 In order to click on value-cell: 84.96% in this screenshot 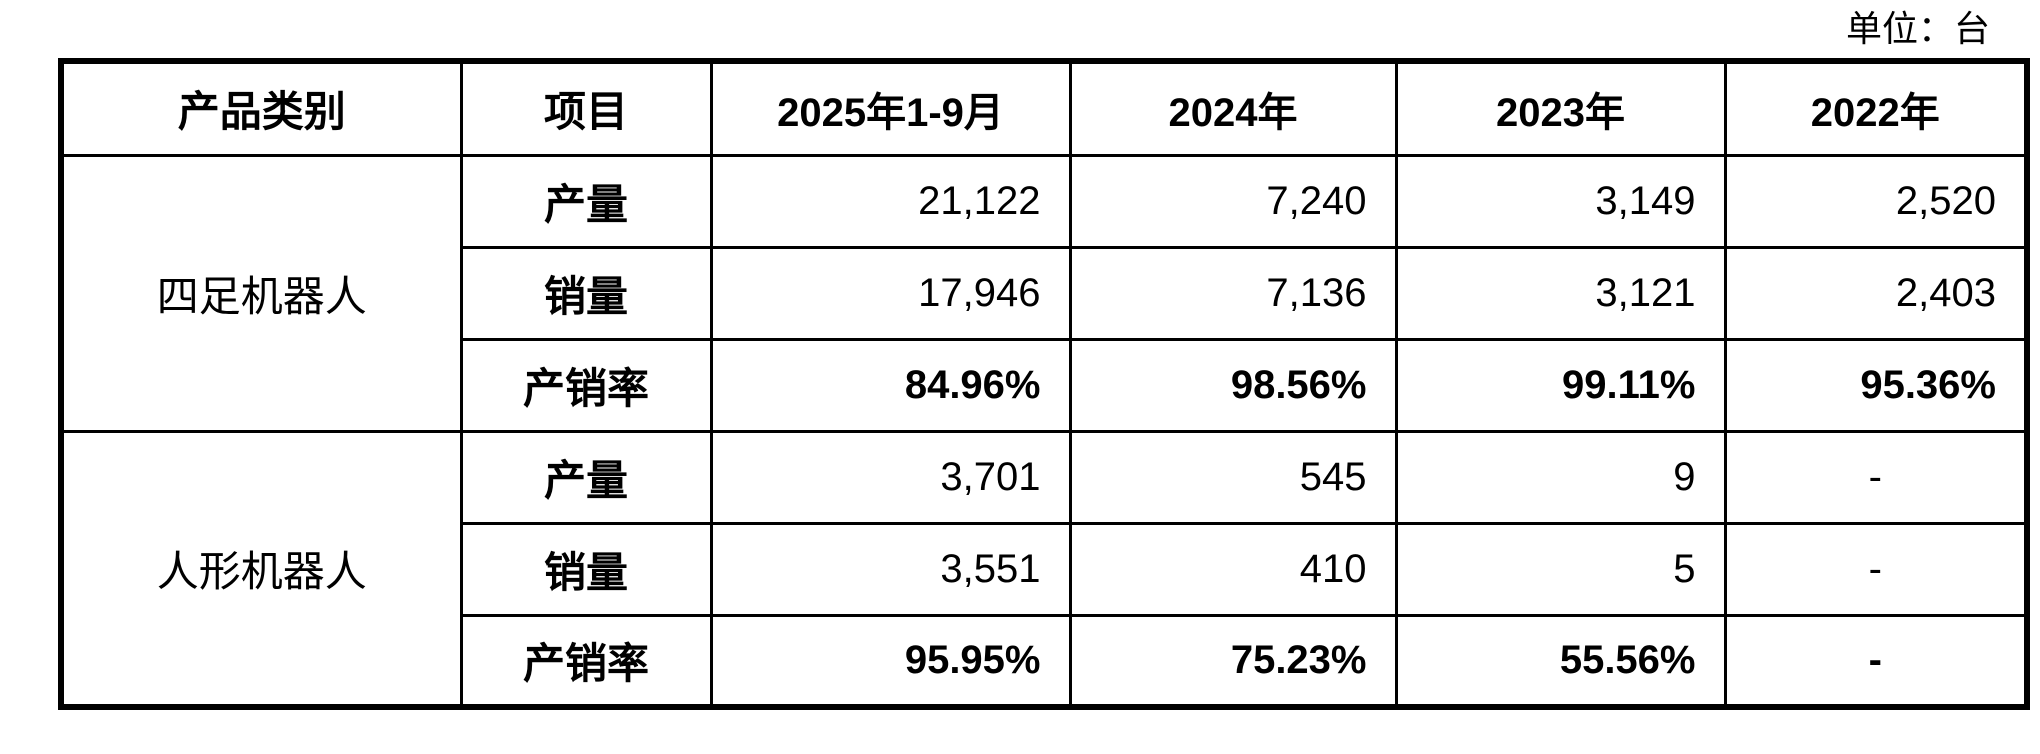, I will do `click(890, 385)`.